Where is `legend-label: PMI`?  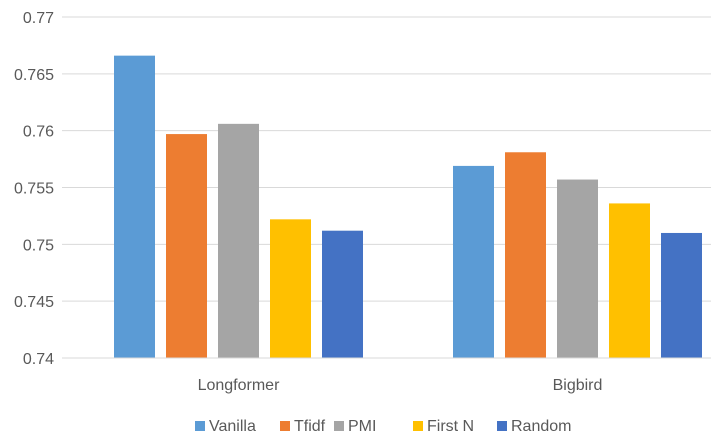
legend-label: PMI is located at coordinates (362, 426).